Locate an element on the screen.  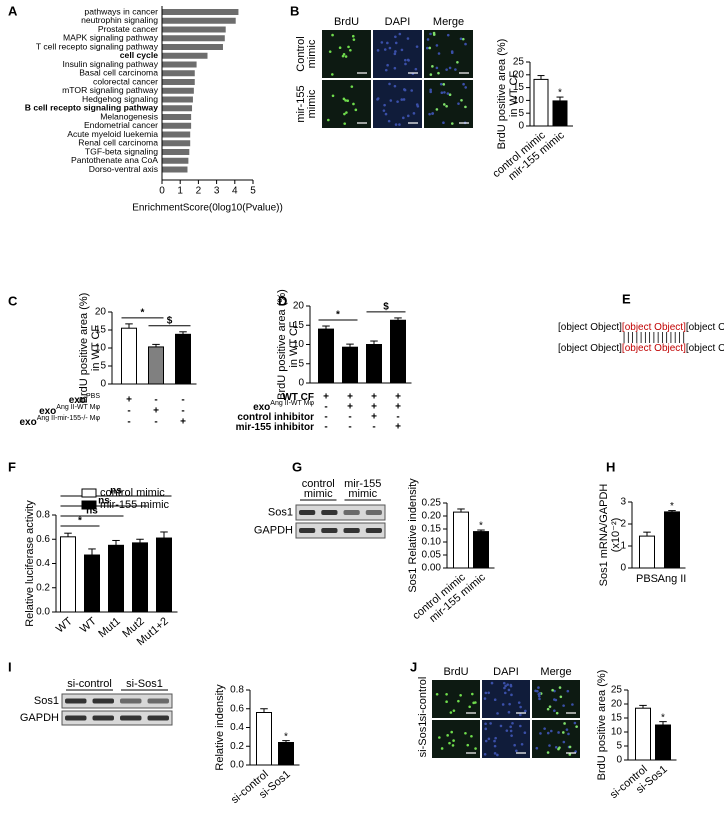
group-label: control is located at coordinates (318, 484).